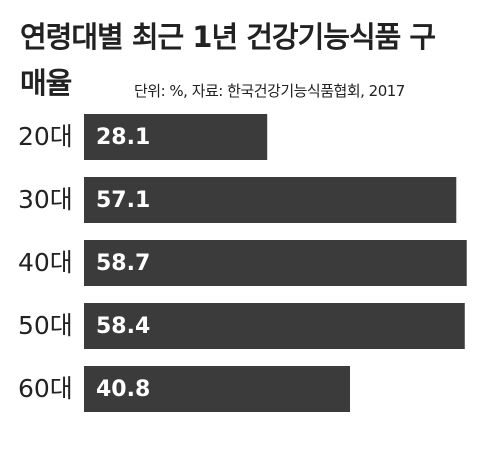 The image size is (493, 472). What do you see at coordinates (123, 326) in the screenshot?
I see `value-label: 58.4` at bounding box center [123, 326].